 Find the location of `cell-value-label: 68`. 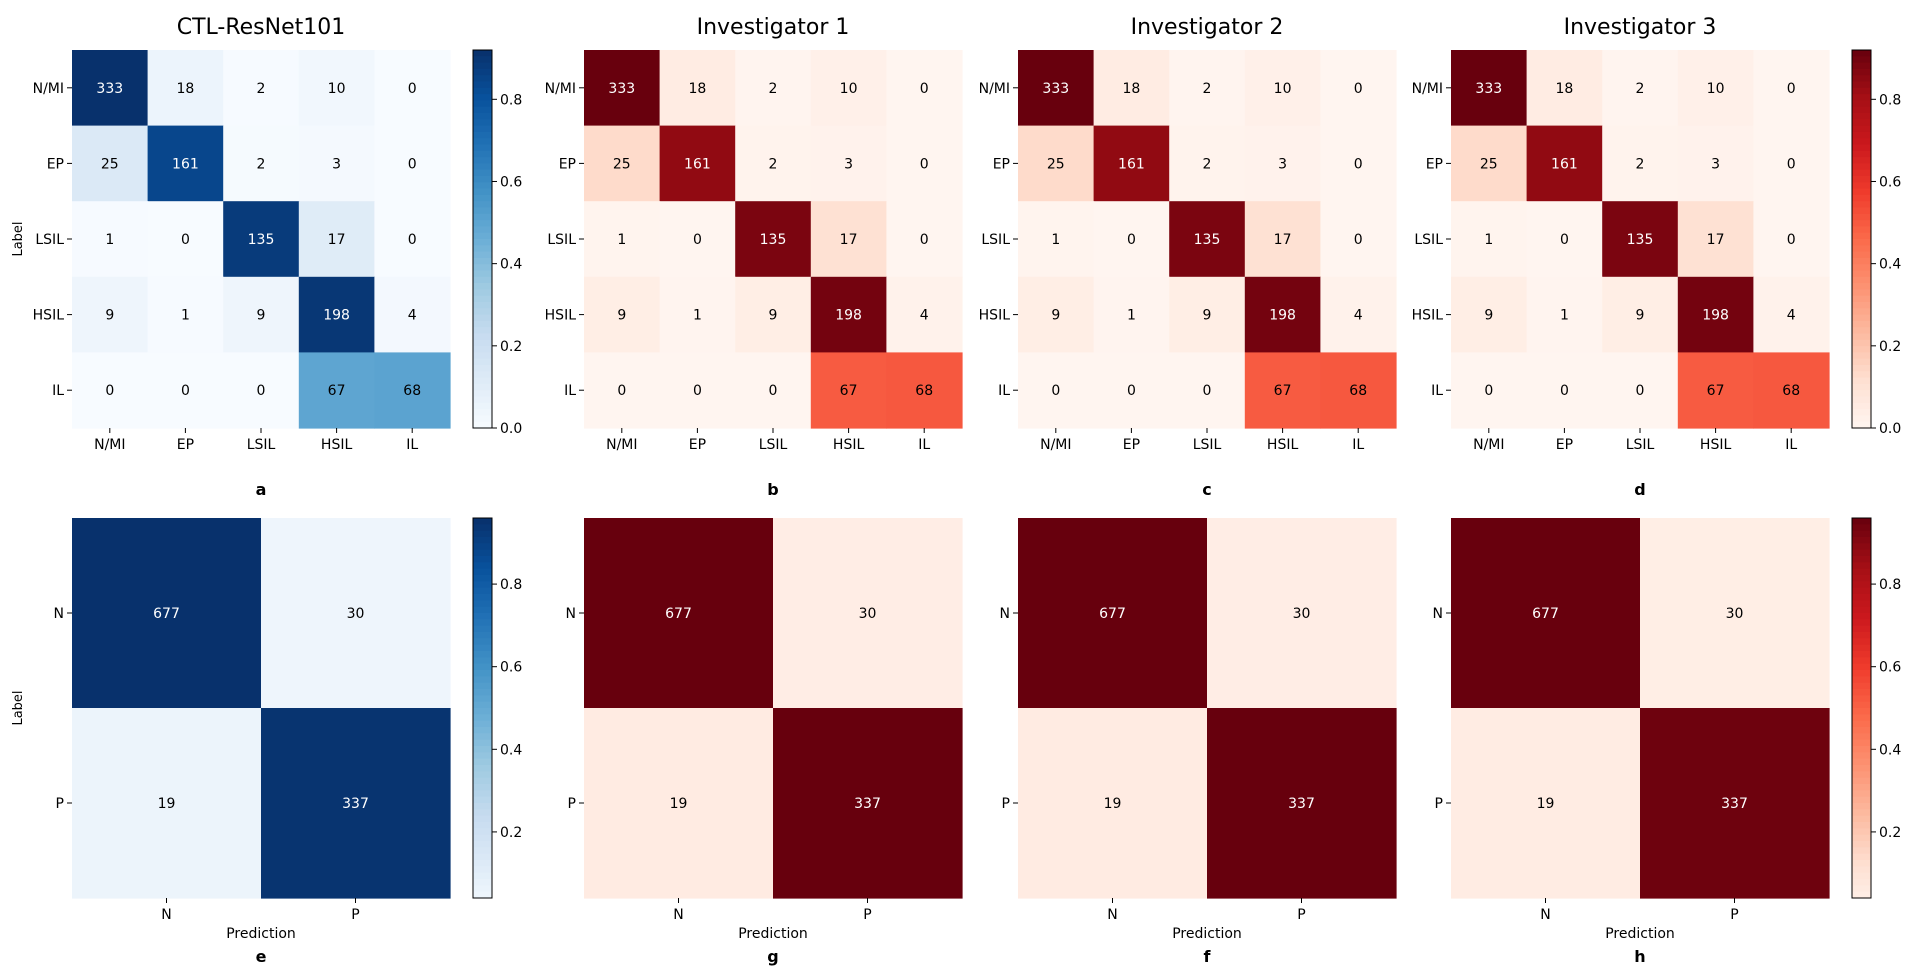

cell-value-label: 68 is located at coordinates (412, 391).